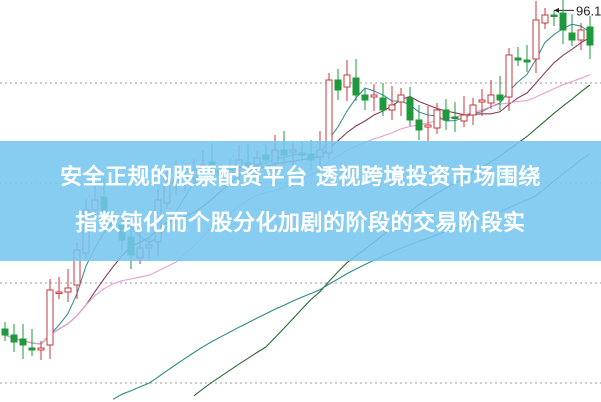 Image resolution: width=601 pixels, height=402 pixels. What do you see at coordinates (300, 177) in the screenshot?
I see `headline-line-1: 安全正规的股票配资平台 透视跨境投资市场围绕` at bounding box center [300, 177].